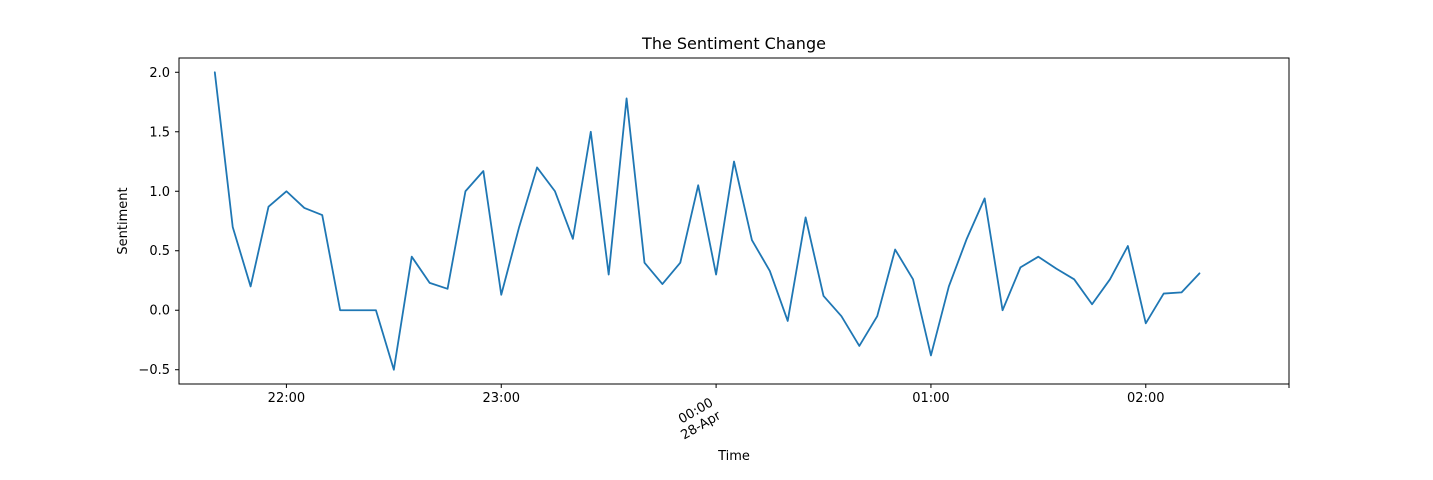 The width and height of the screenshot is (1433, 480). I want to click on y-tick-label: 1.0, so click(159, 192).